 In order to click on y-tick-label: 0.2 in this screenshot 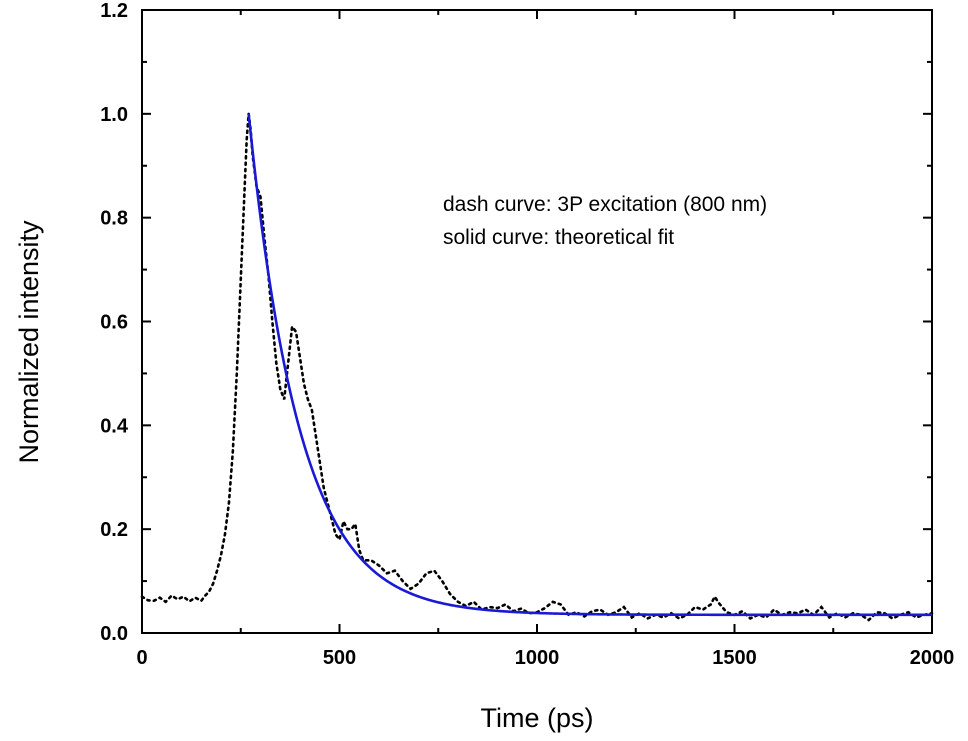, I will do `click(114, 530)`.